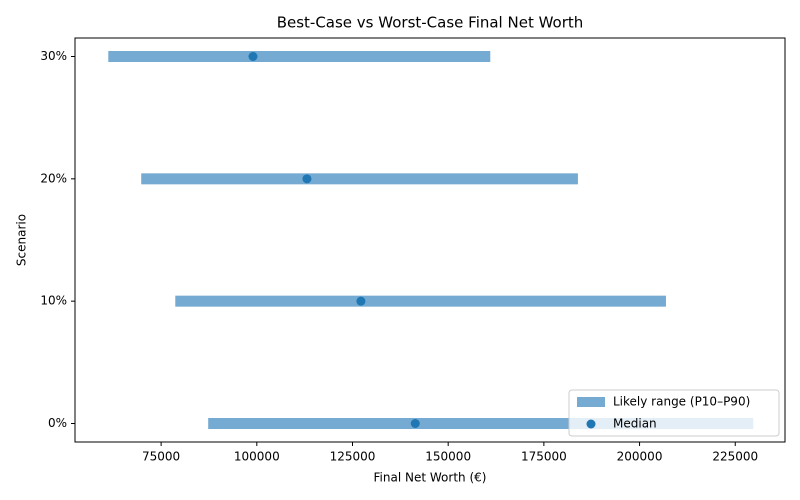 This screenshot has height=500, width=800. Describe the element at coordinates (635, 424) in the screenshot. I see `legend-label: Median` at that location.